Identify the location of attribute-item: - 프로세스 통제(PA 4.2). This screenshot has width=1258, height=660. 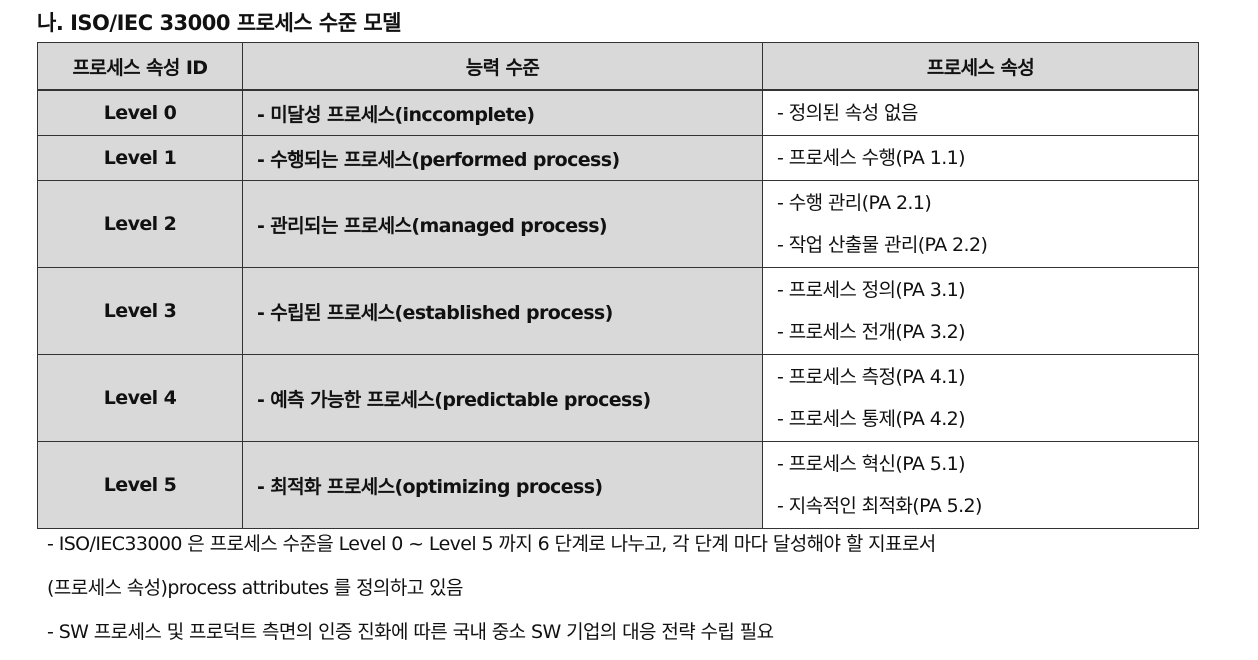
(871, 419).